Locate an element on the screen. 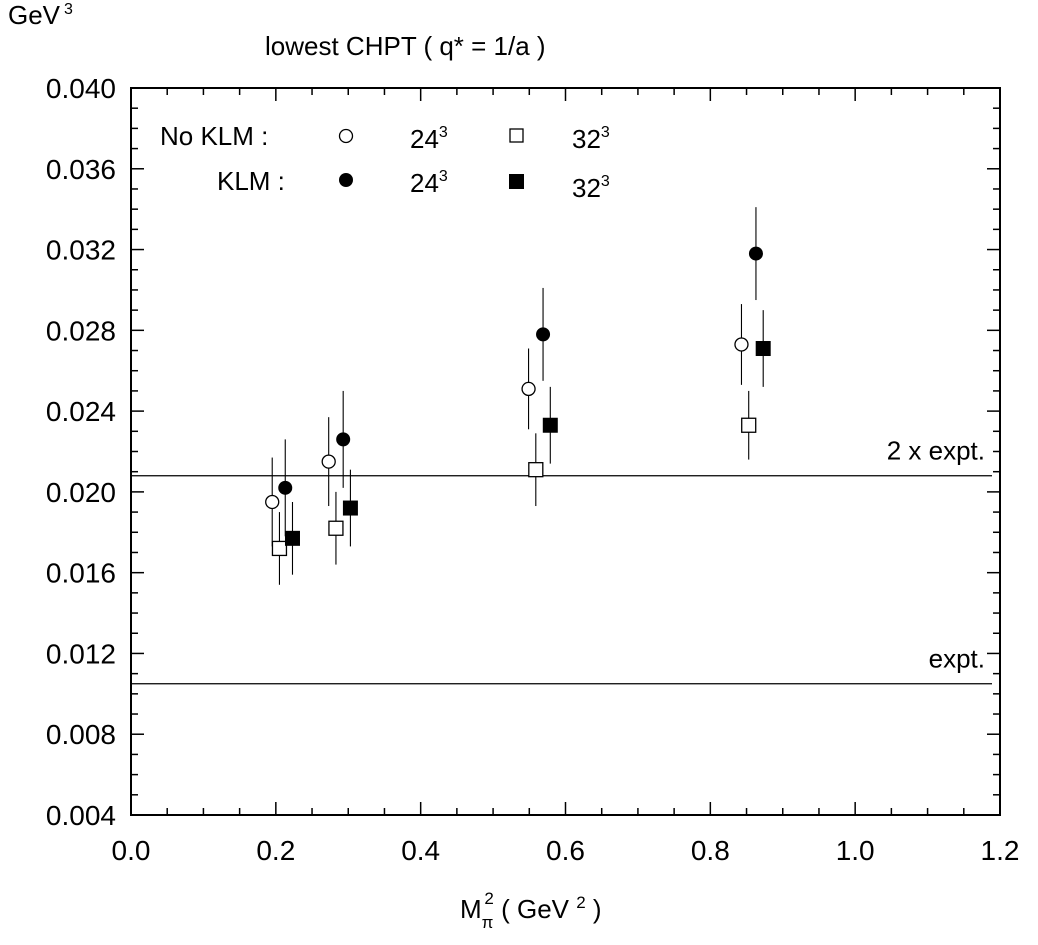  reference-line-label: expt. is located at coordinates (957, 659).